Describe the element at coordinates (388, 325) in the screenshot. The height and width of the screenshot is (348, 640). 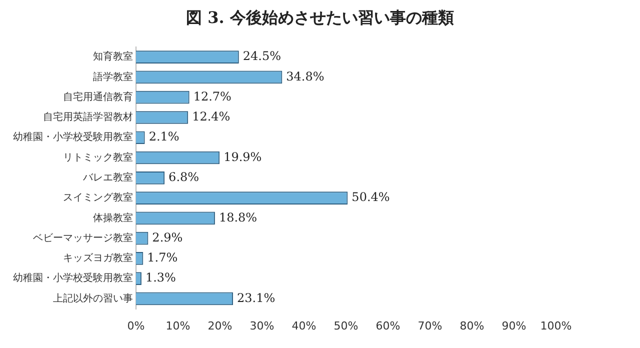
I see `x-tick-label: 60%` at that location.